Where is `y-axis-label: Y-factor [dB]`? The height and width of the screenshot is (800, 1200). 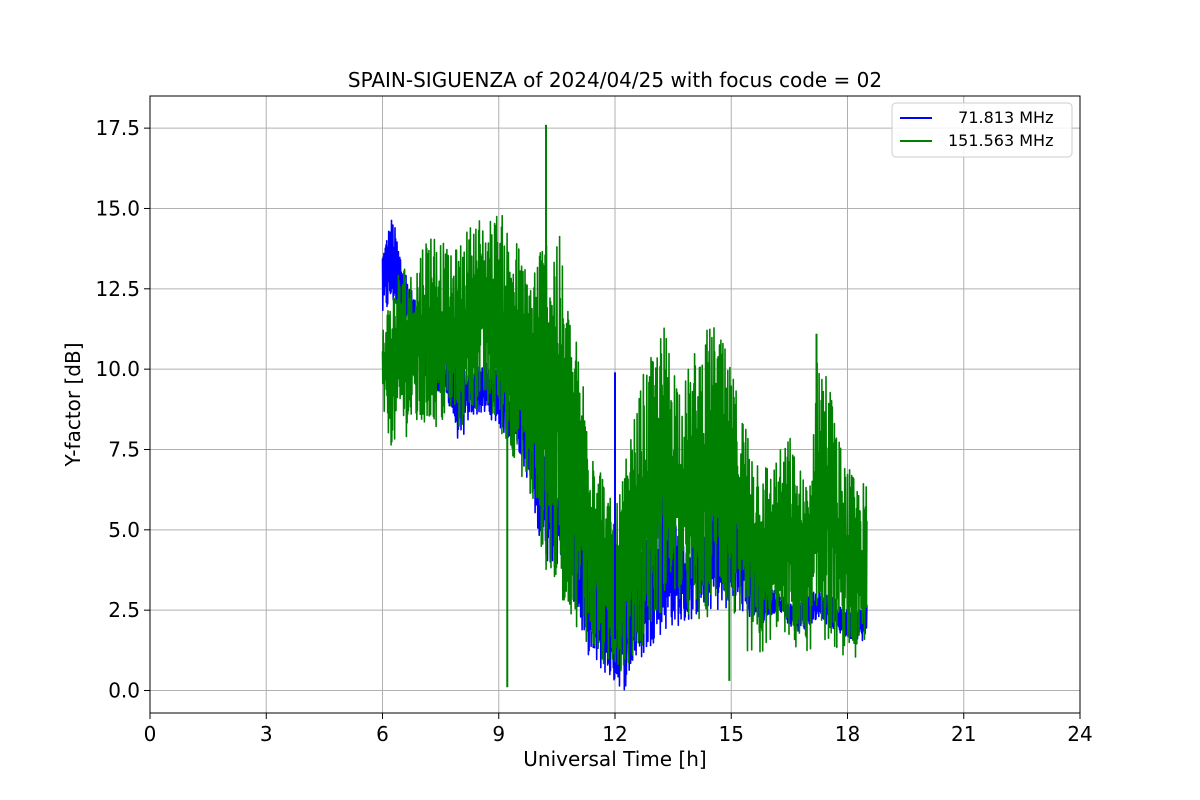 y-axis-label: Y-factor [dB] is located at coordinates (73, 404).